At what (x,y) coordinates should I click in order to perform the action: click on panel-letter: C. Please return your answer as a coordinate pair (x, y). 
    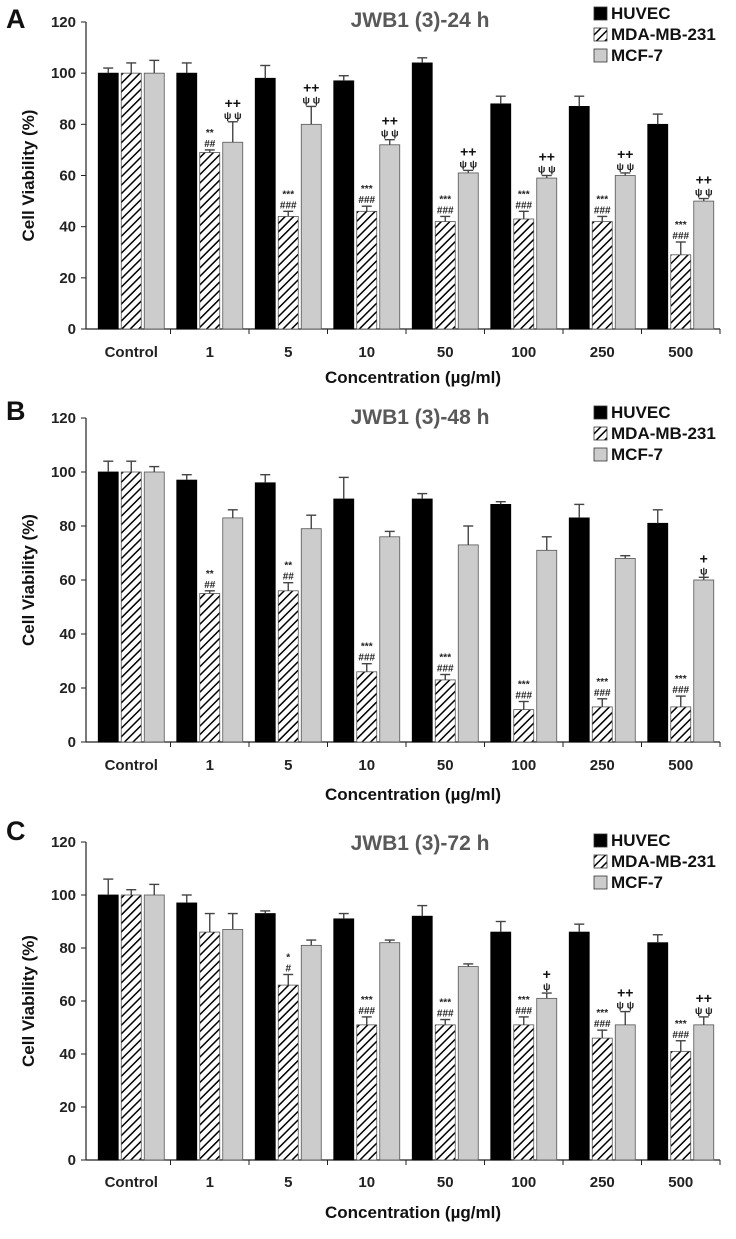
    Looking at the image, I should click on (16, 831).